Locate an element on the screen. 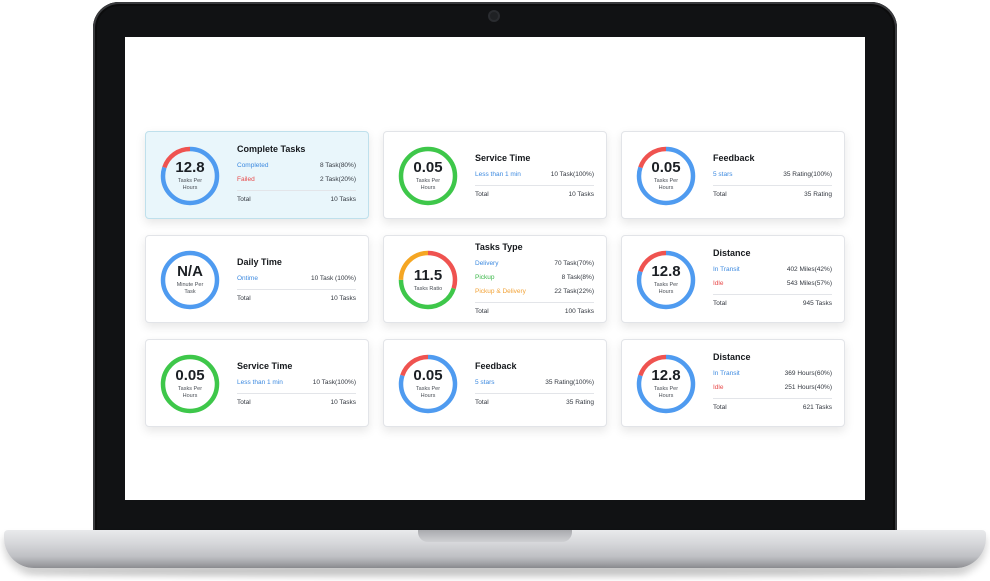 This screenshot has width=990, height=581. stat-row: In Transit 402 Miles(42%) is located at coordinates (772, 270).